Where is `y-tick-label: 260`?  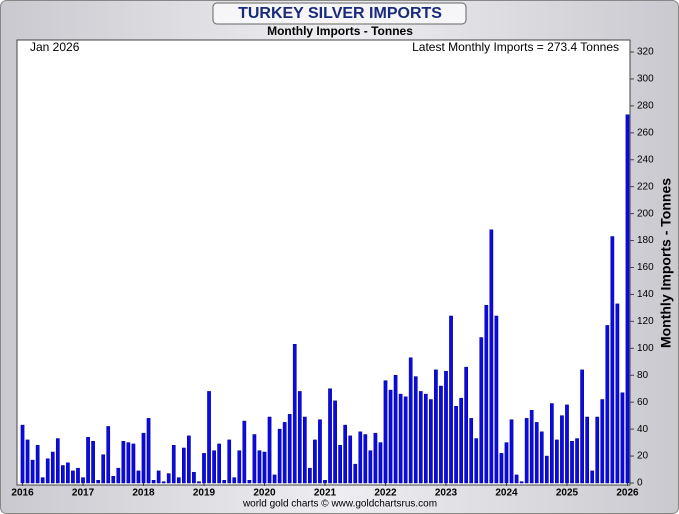
y-tick-label: 260 is located at coordinates (645, 132).